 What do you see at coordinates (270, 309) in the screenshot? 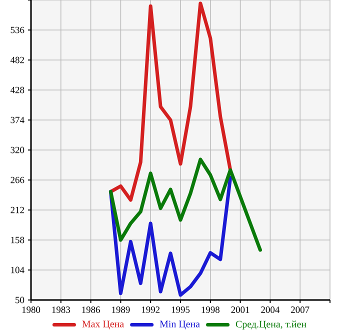
I see `x-tick-label: 2004` at bounding box center [270, 309].